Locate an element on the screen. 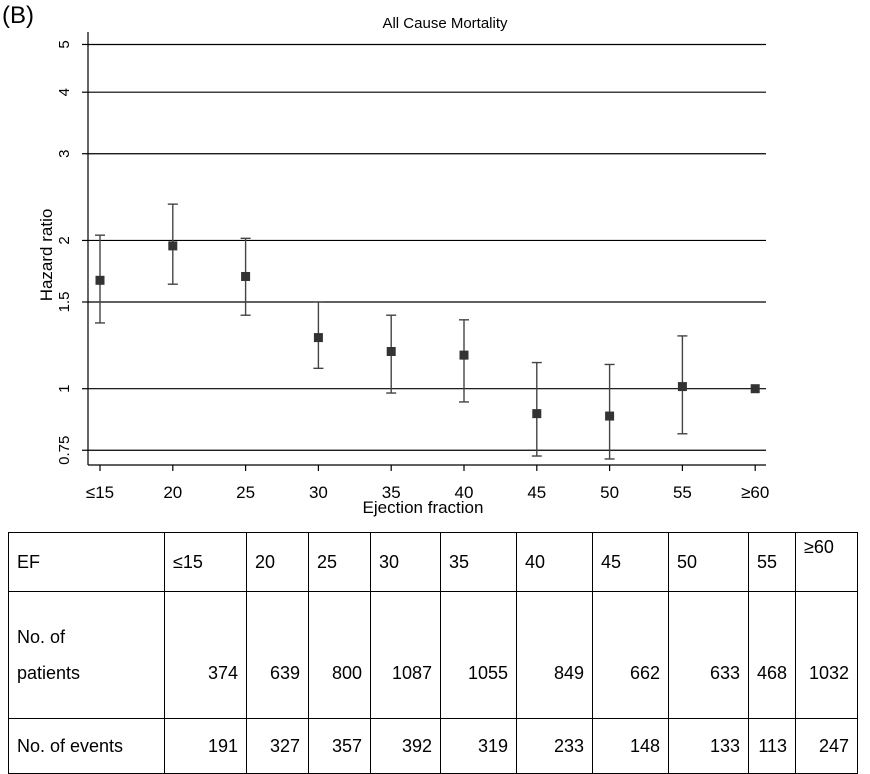 The width and height of the screenshot is (870, 774). x-tick-label: 40 is located at coordinates (464, 492).